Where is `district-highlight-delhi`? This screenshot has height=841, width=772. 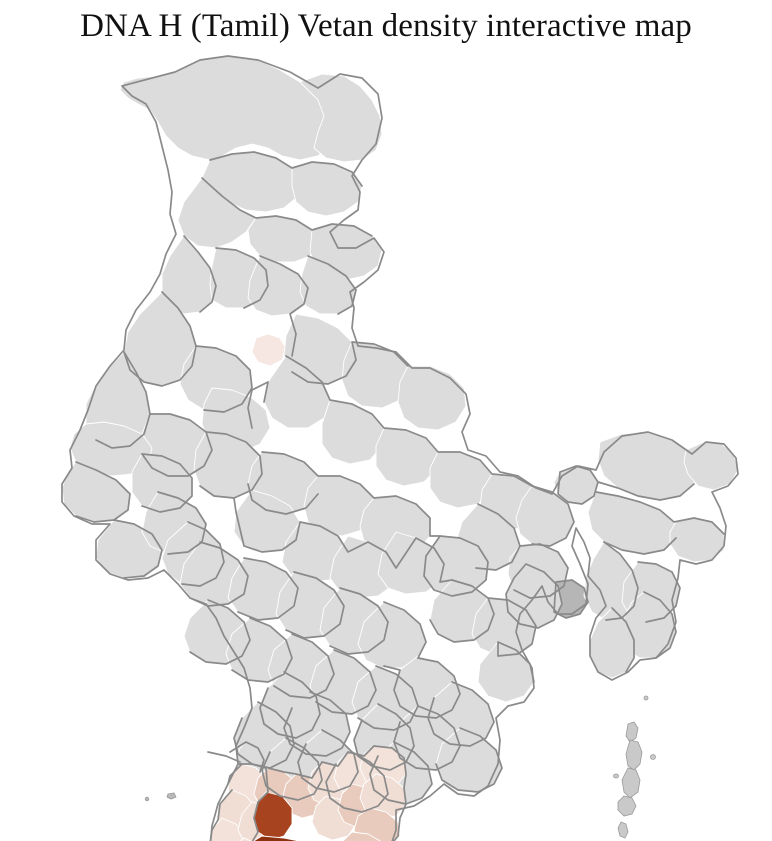
district-highlight-delhi is located at coordinates (269, 350).